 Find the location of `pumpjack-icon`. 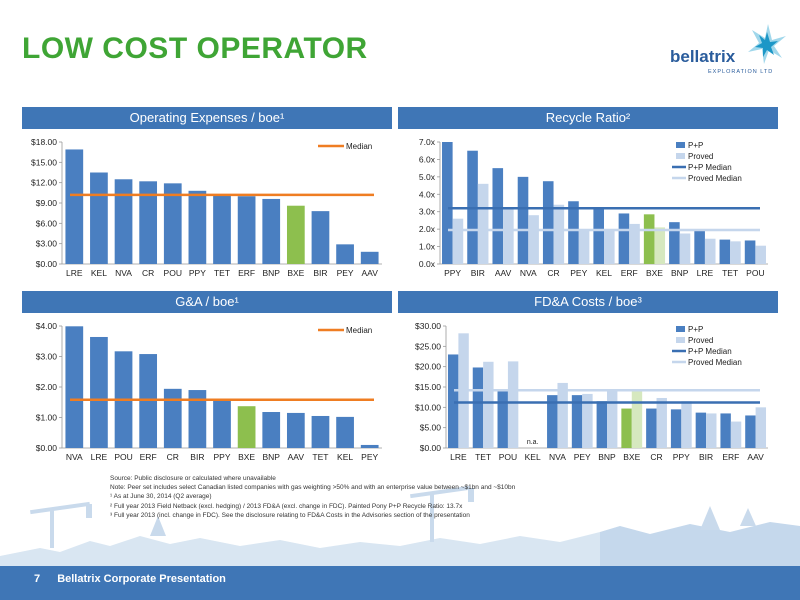

pumpjack-icon is located at coordinates (442, 514).